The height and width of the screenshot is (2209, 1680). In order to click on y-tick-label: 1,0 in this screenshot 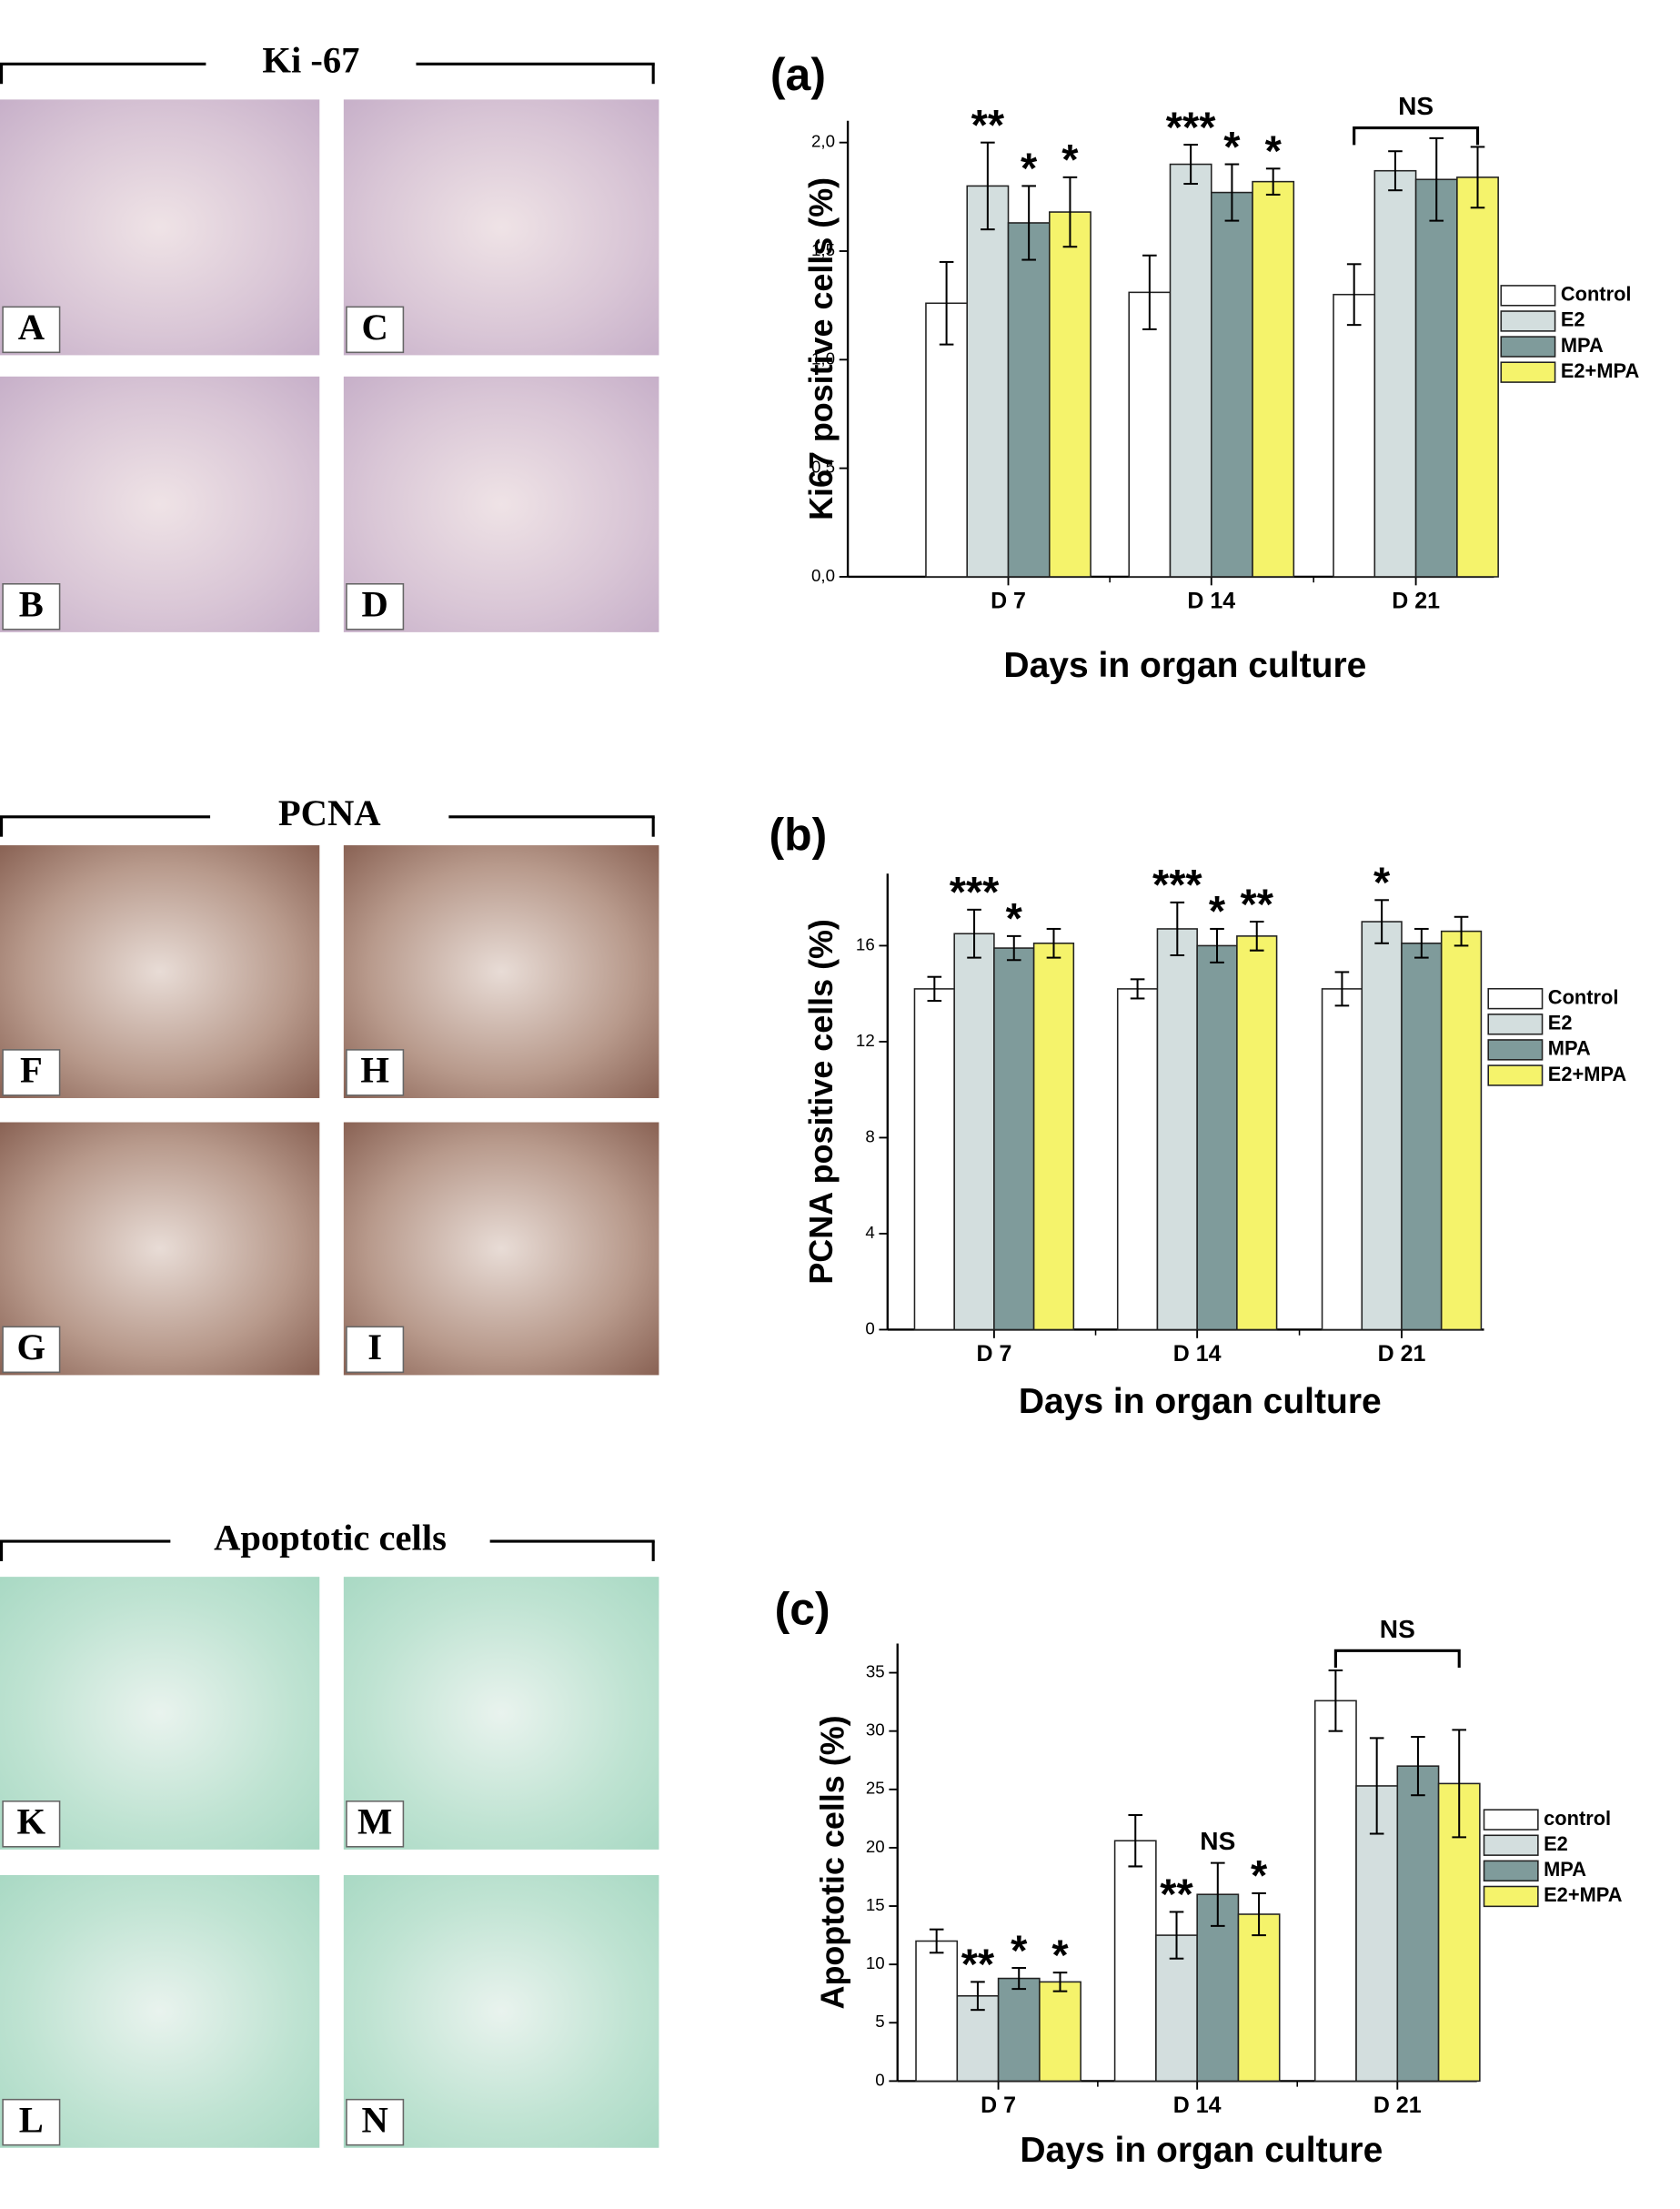, I will do `click(823, 358)`.